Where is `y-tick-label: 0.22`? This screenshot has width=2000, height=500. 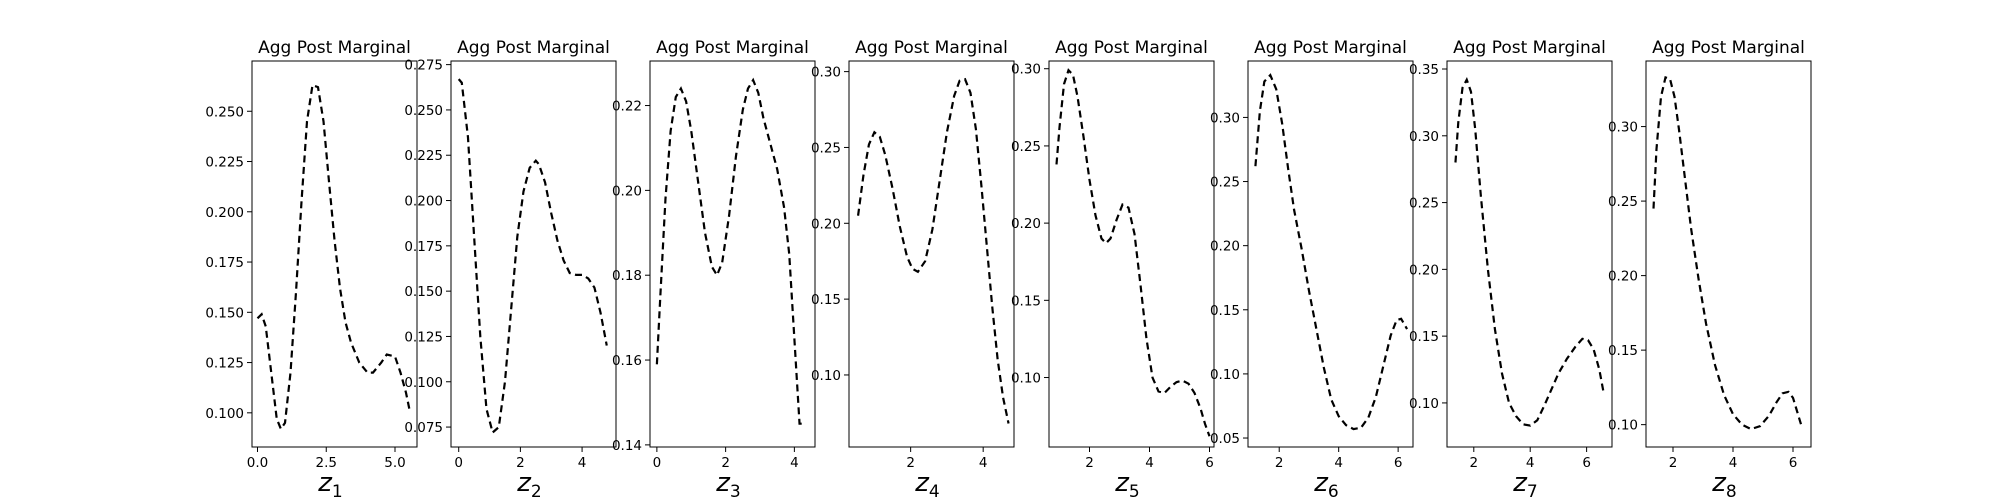
y-tick-label: 0.22 is located at coordinates (627, 107).